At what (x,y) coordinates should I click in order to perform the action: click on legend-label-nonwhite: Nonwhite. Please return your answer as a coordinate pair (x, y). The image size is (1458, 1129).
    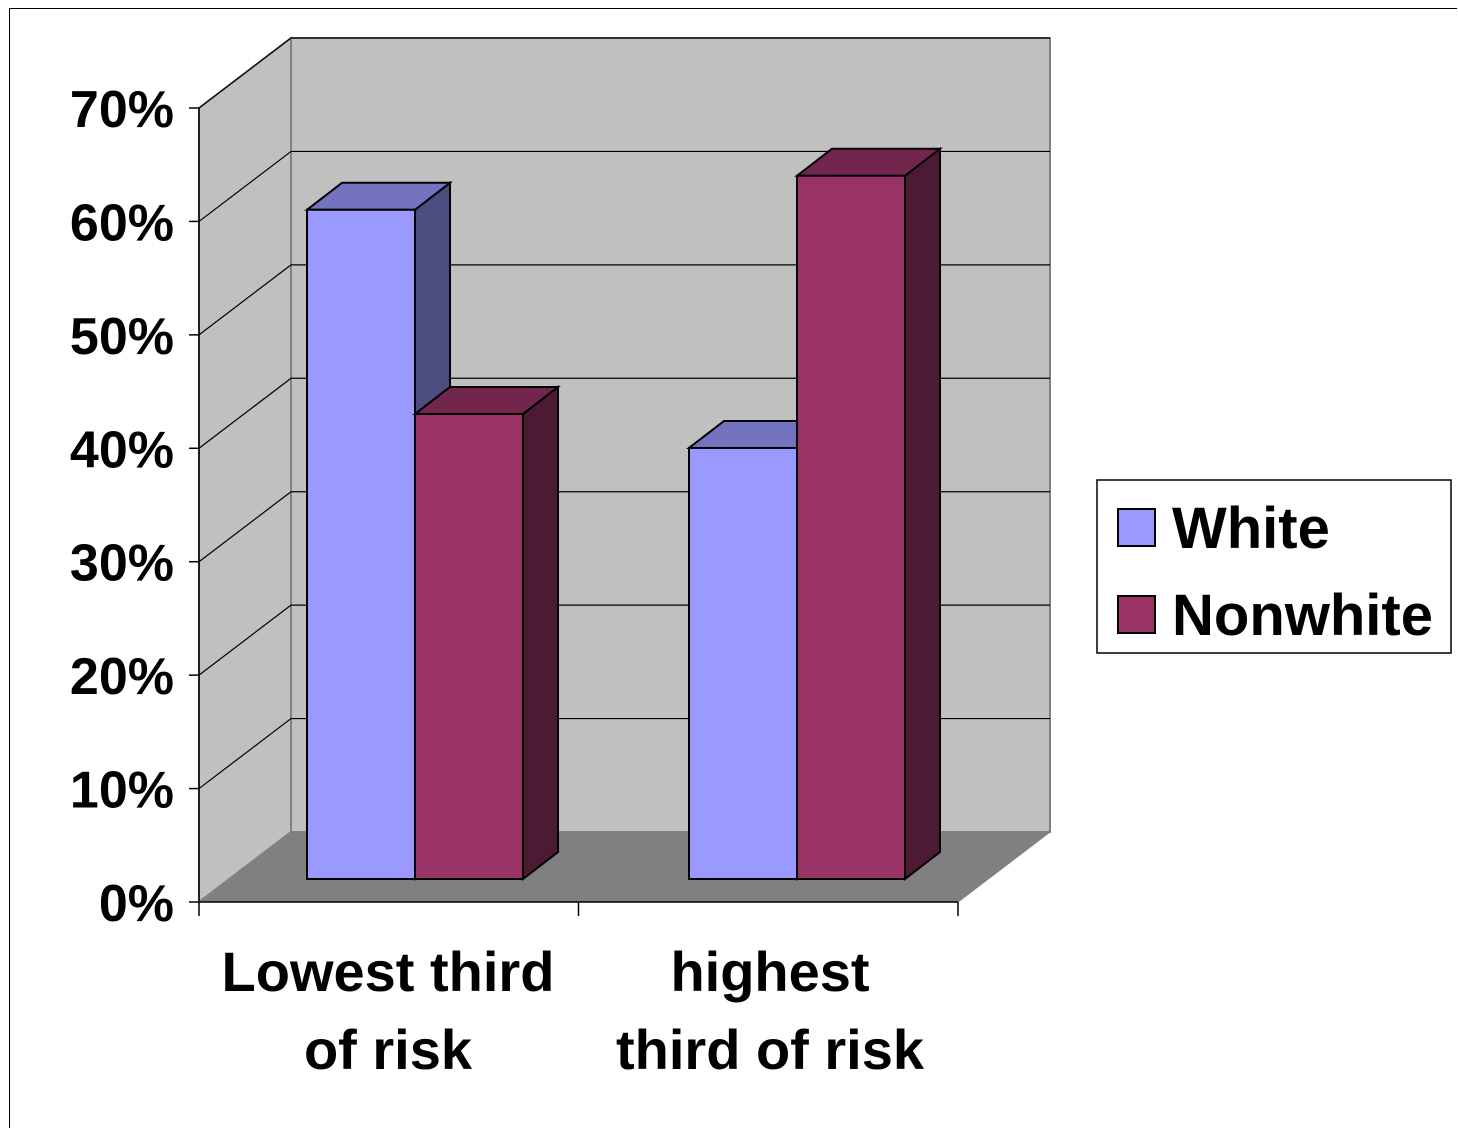
    Looking at the image, I should click on (1302, 615).